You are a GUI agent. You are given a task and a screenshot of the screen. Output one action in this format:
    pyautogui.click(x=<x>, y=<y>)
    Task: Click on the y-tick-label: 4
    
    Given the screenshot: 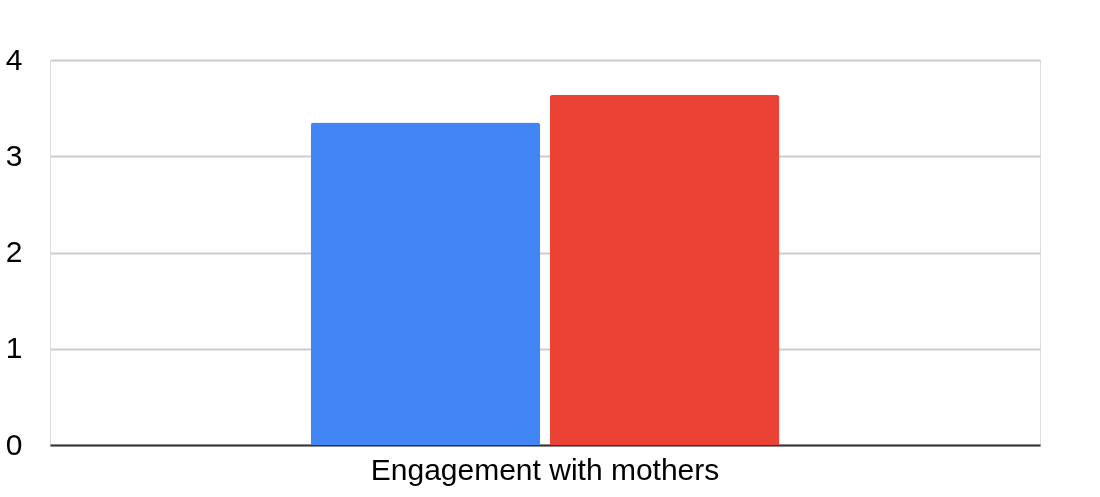 What is the action you would take?
    pyautogui.click(x=14, y=59)
    